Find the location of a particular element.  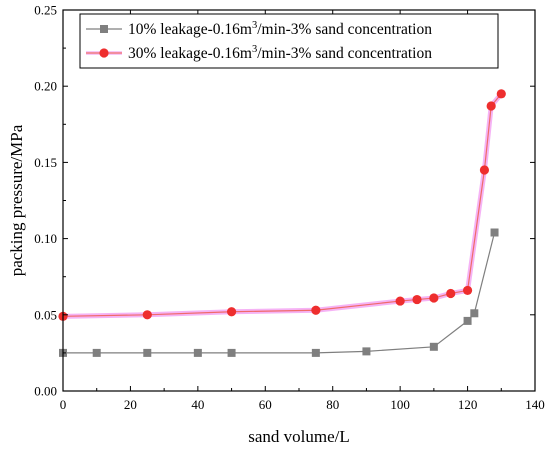

legend-box is located at coordinates (289, 41).